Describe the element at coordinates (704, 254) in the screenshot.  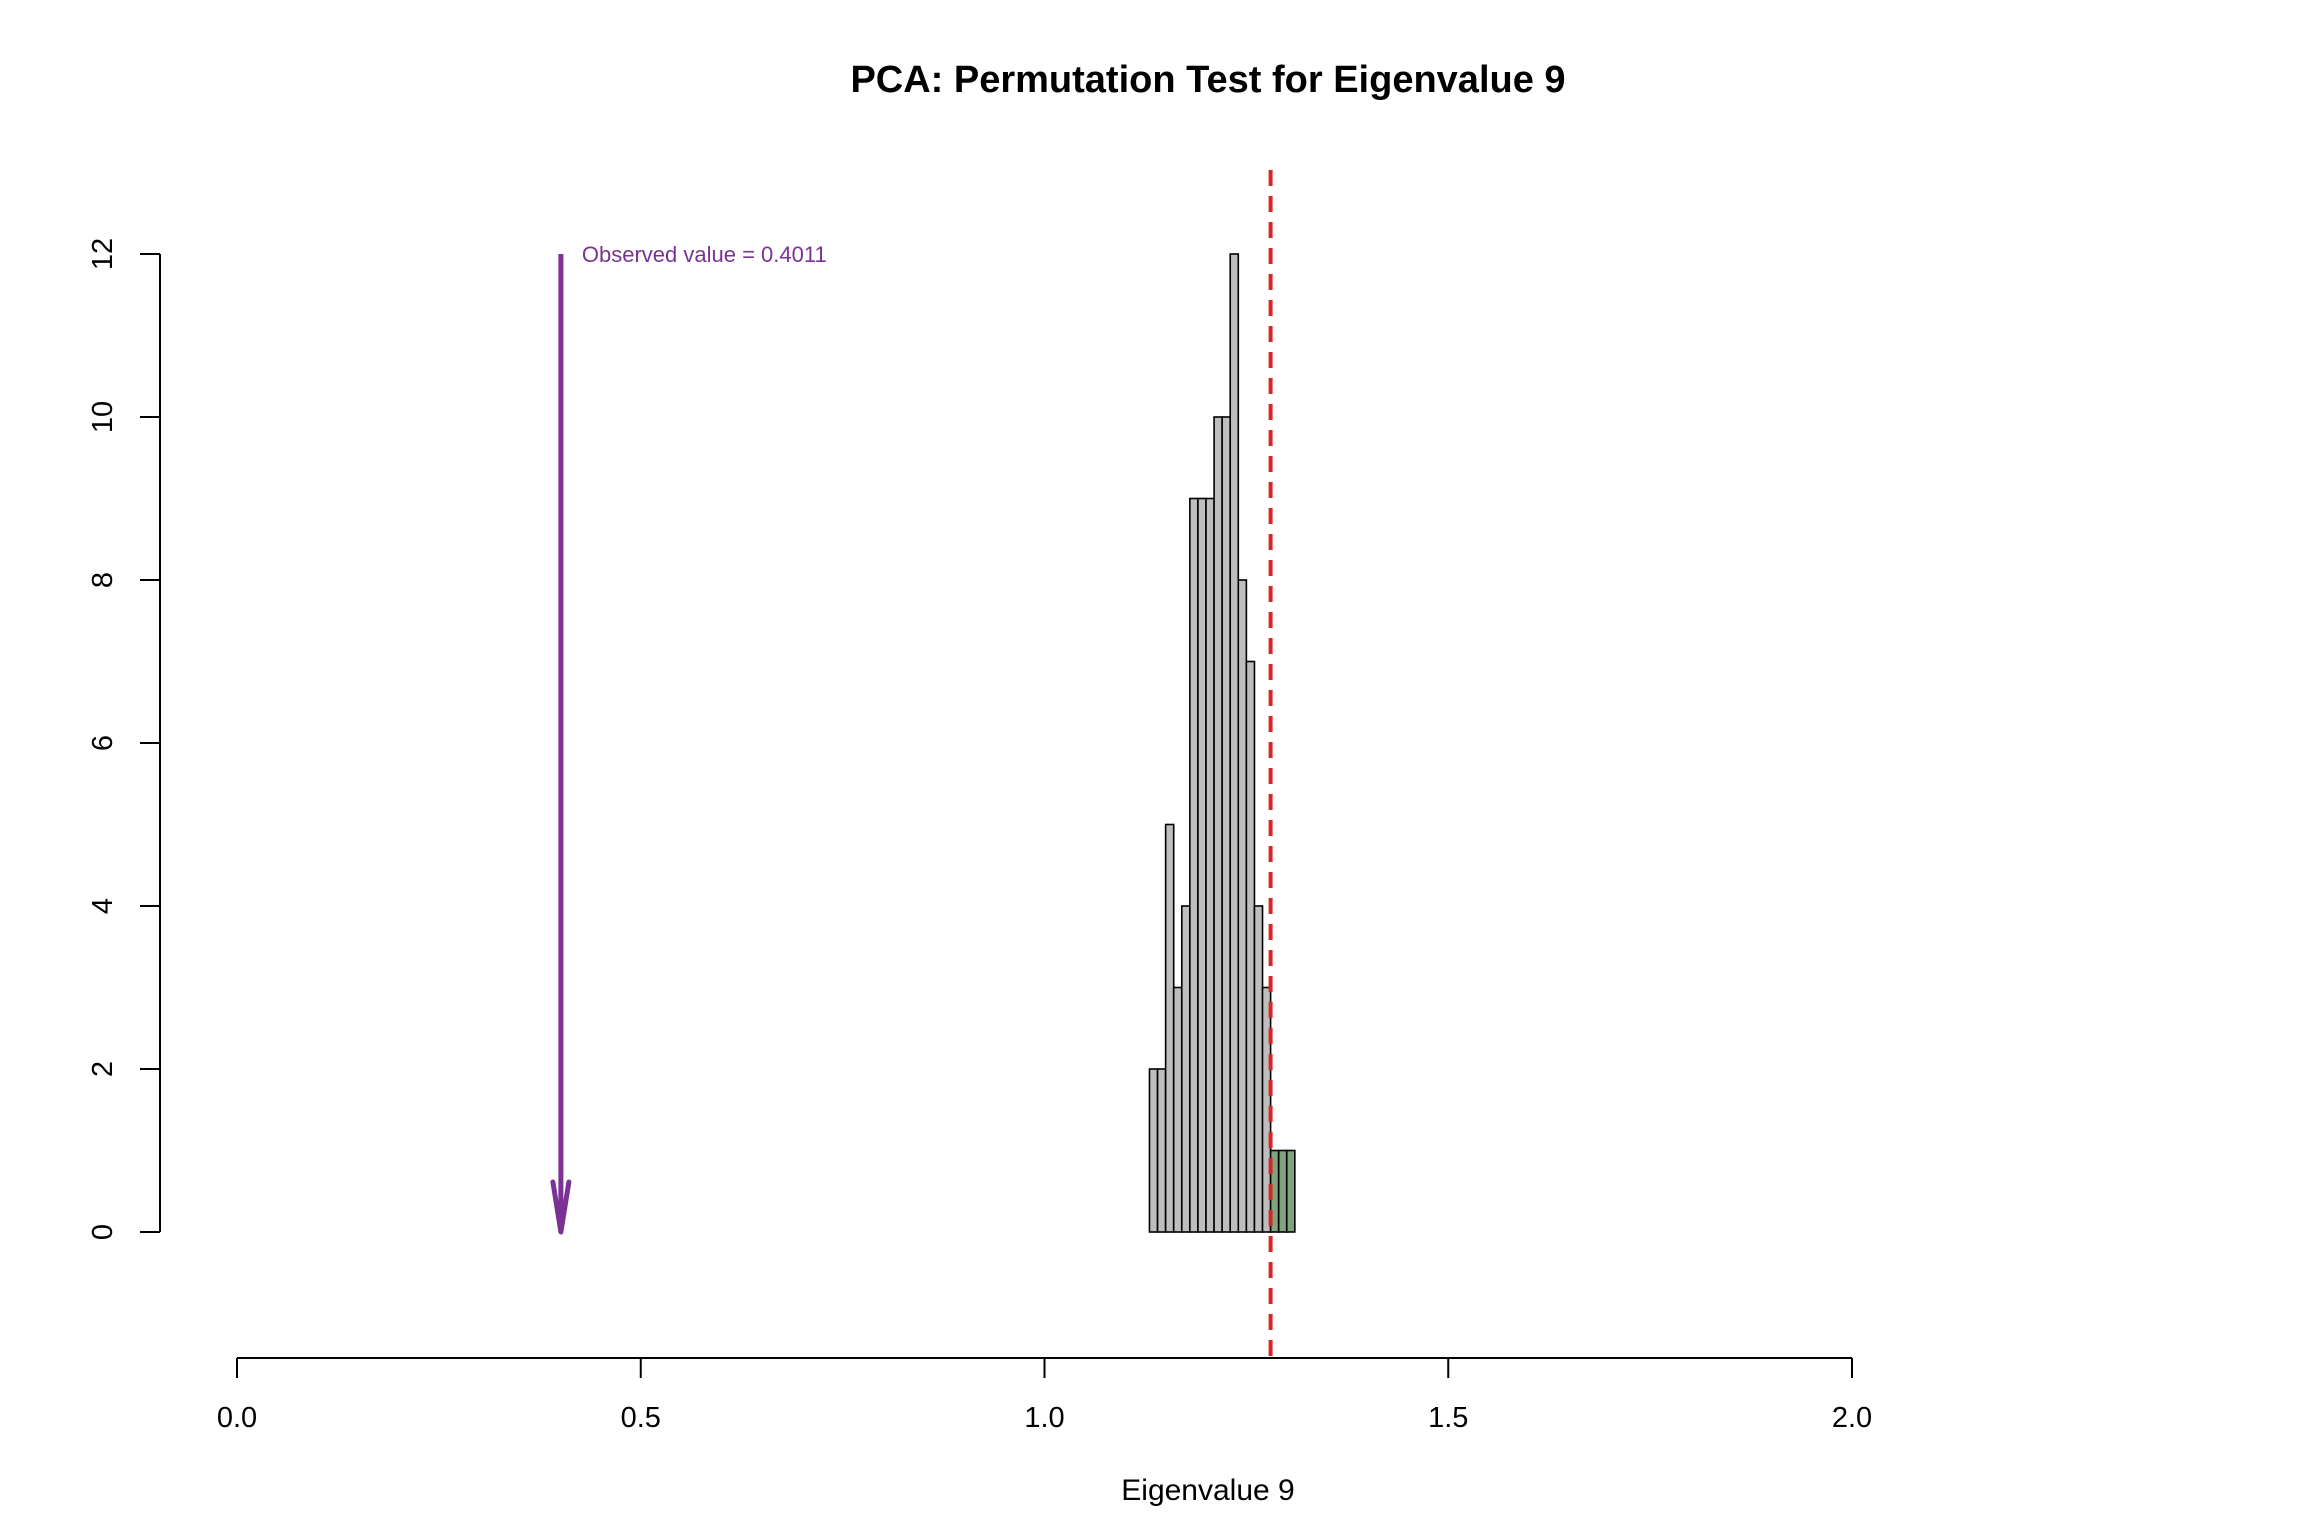
I see `observed-value-label: Observed value = 0.4011` at that location.